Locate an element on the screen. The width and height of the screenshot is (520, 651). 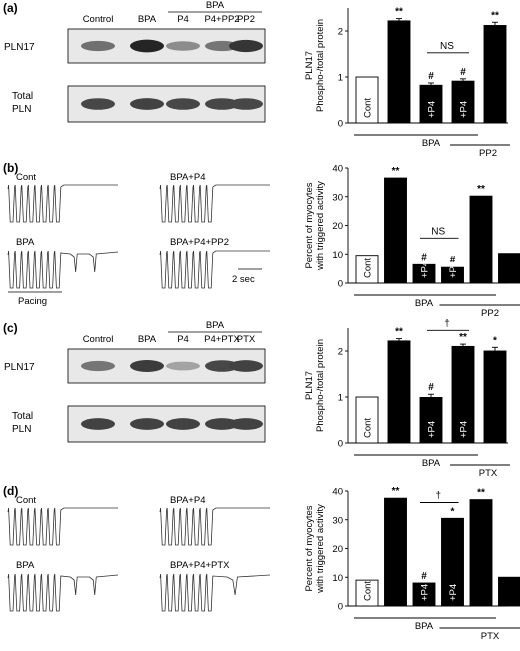
lane-label: PTX is located at coordinates (246, 339).